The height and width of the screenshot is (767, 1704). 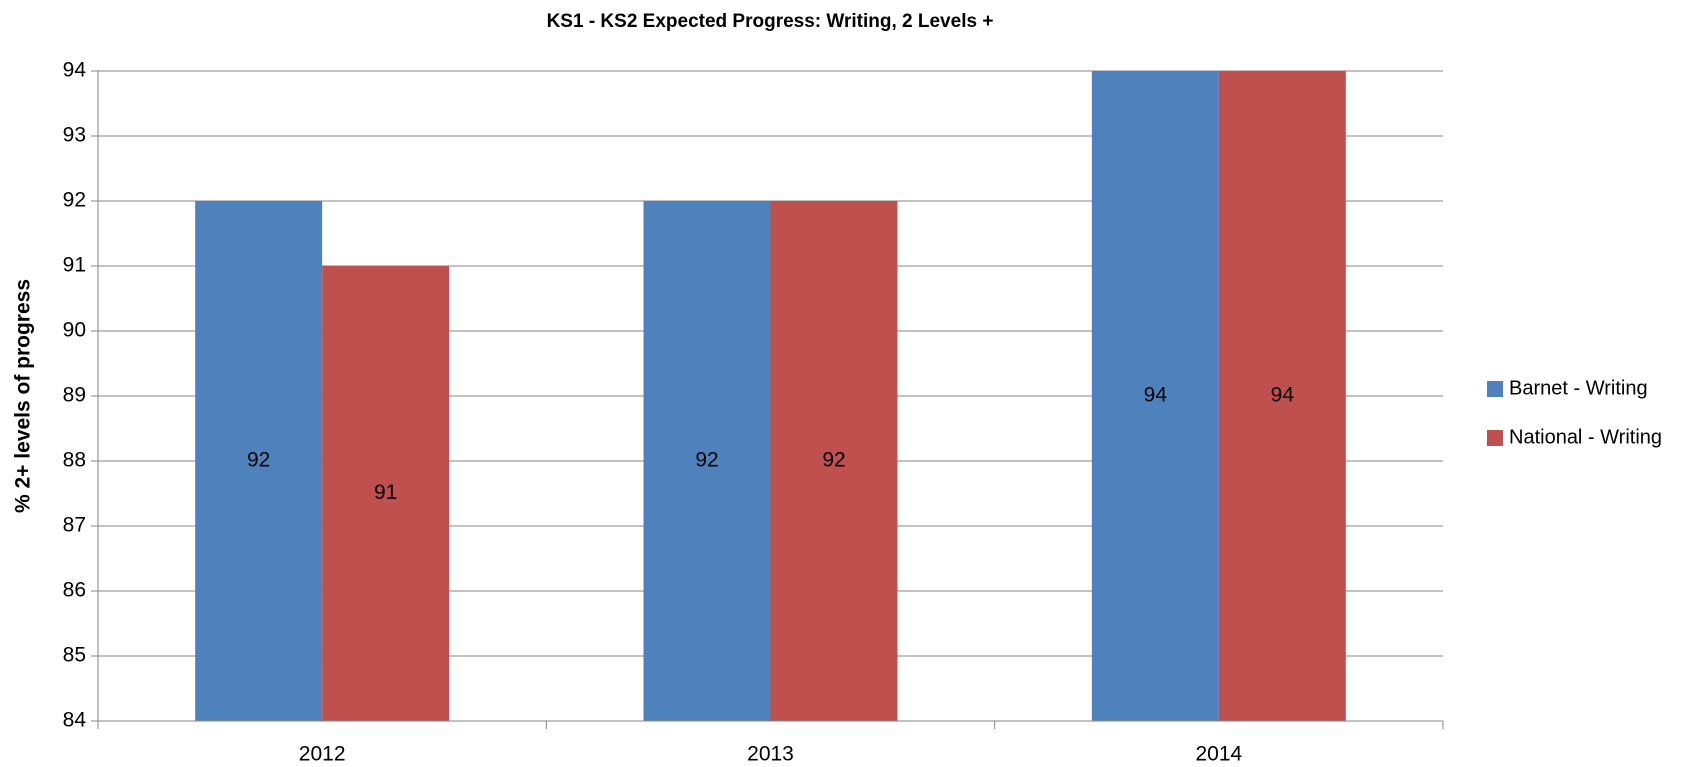 What do you see at coordinates (1585, 437) in the screenshot?
I see `legend-label: National - Writing` at bounding box center [1585, 437].